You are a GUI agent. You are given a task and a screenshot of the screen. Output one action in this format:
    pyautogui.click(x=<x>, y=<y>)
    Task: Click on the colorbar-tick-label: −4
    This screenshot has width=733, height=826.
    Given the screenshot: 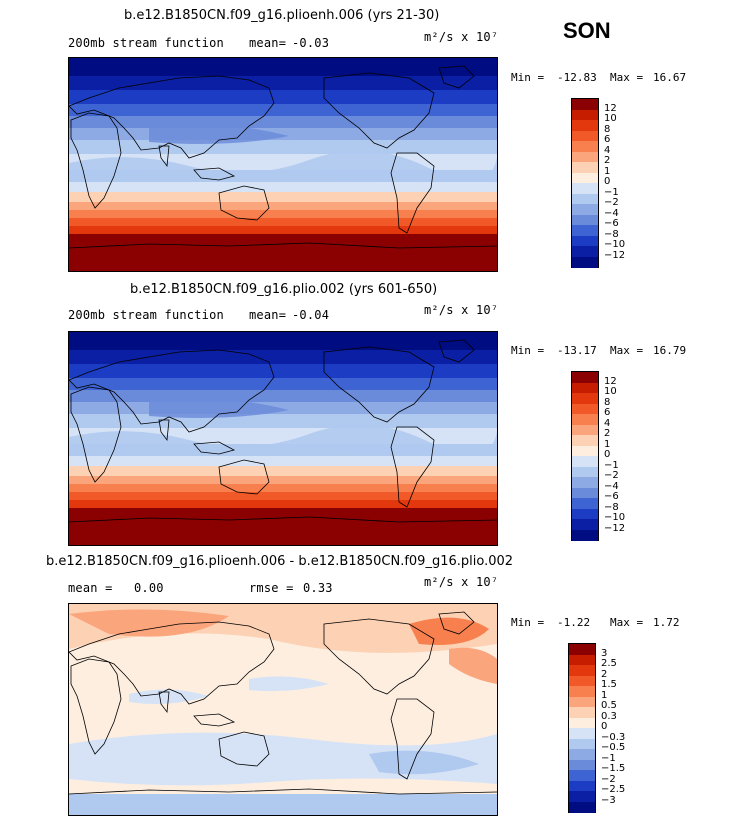 What is the action you would take?
    pyautogui.click(x=611, y=486)
    